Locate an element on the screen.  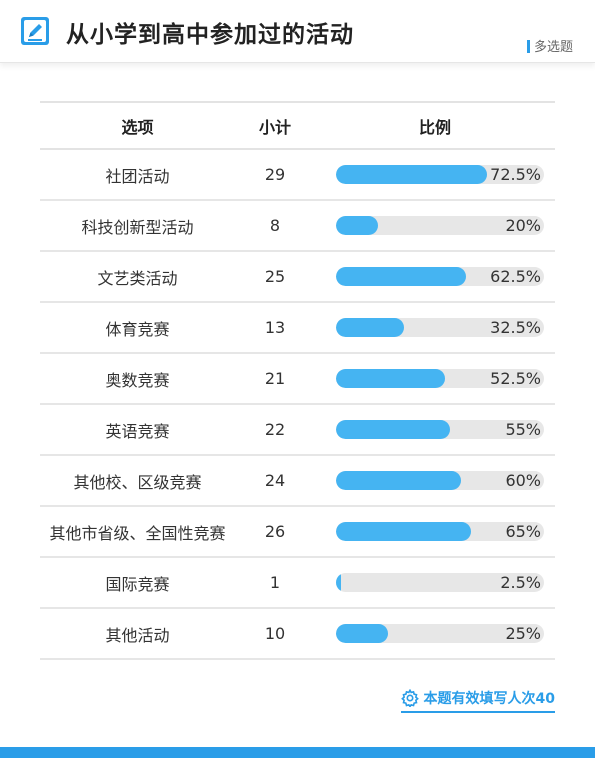
option-label: 社团活动 is located at coordinates (137, 176).